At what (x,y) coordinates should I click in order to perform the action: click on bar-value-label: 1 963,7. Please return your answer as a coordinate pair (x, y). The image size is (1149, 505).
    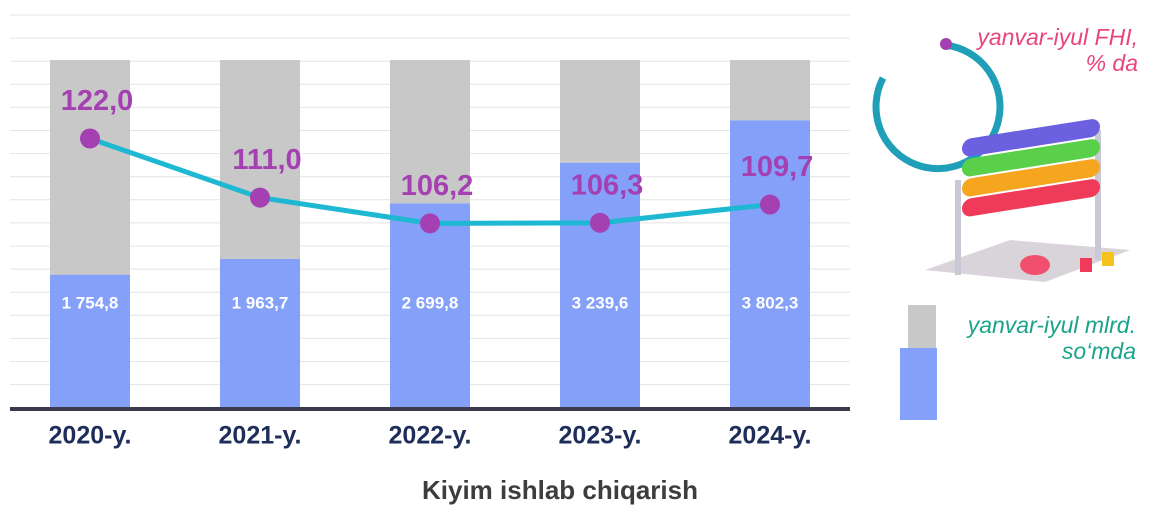
    Looking at the image, I should click on (260, 302).